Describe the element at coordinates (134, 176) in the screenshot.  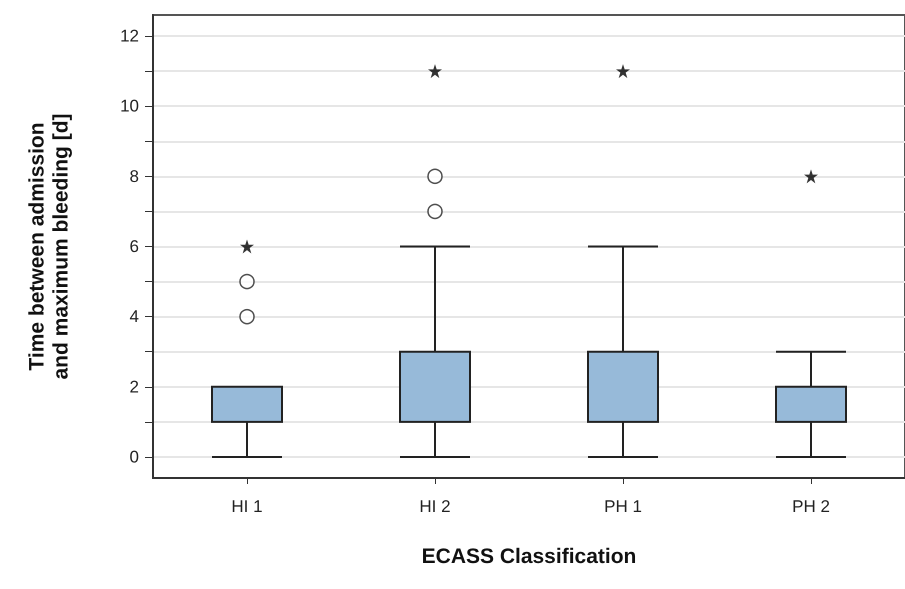
I see `y-tick-label: 8` at that location.